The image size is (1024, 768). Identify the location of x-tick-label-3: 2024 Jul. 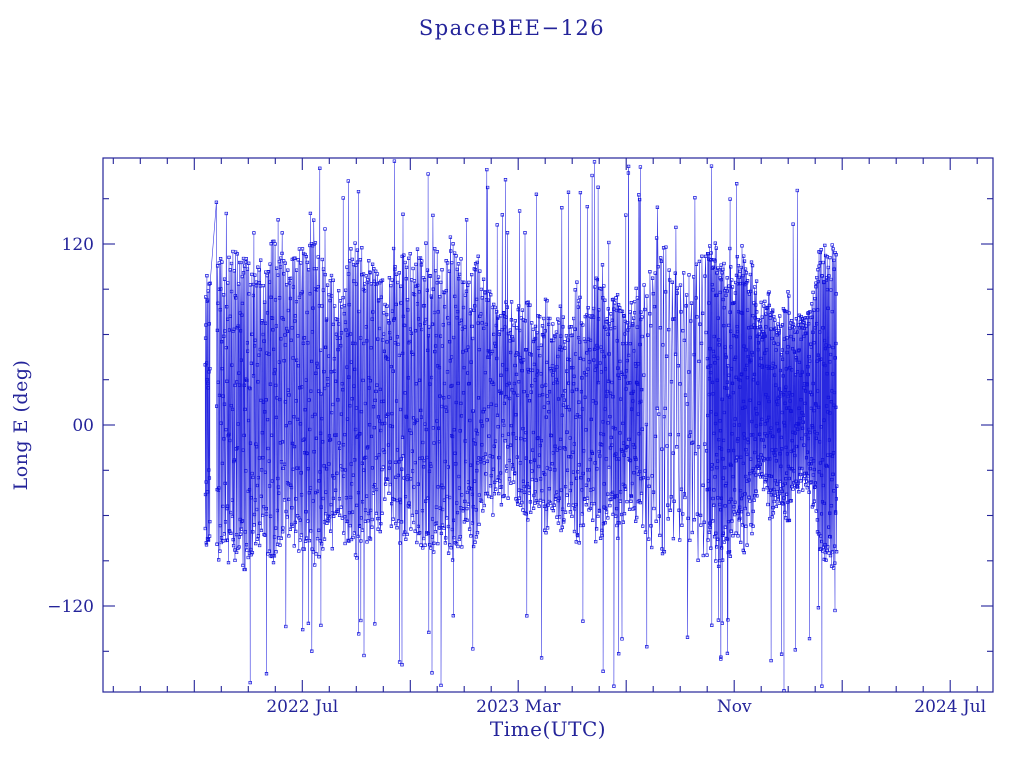
(950, 707).